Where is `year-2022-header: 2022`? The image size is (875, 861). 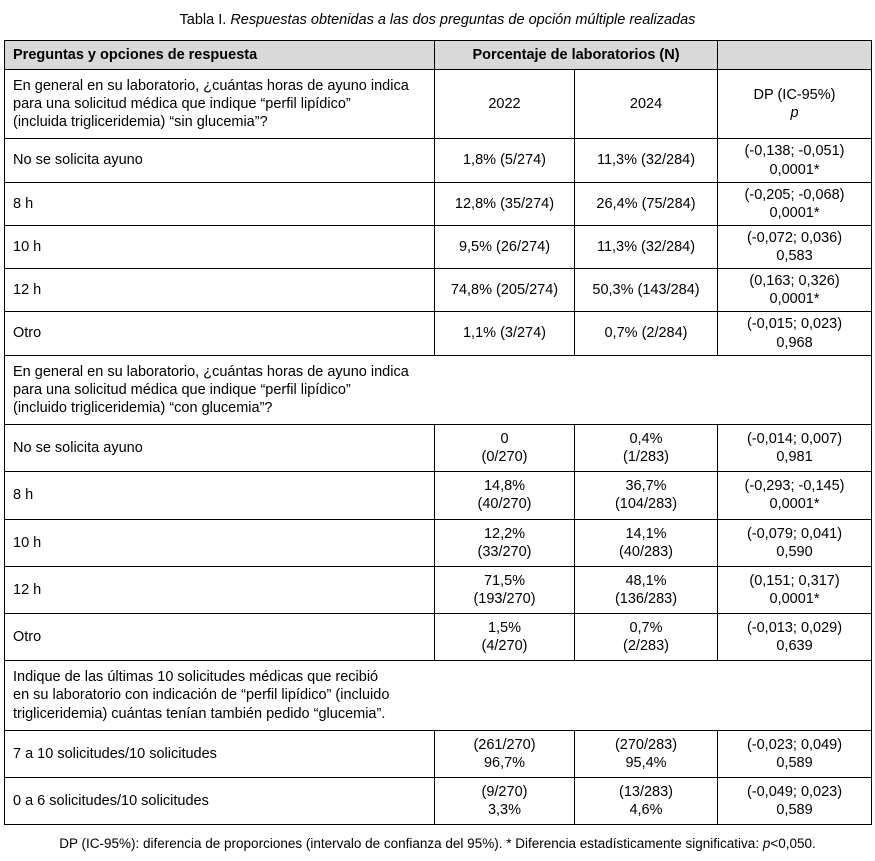 year-2022-header: 2022 is located at coordinates (504, 104).